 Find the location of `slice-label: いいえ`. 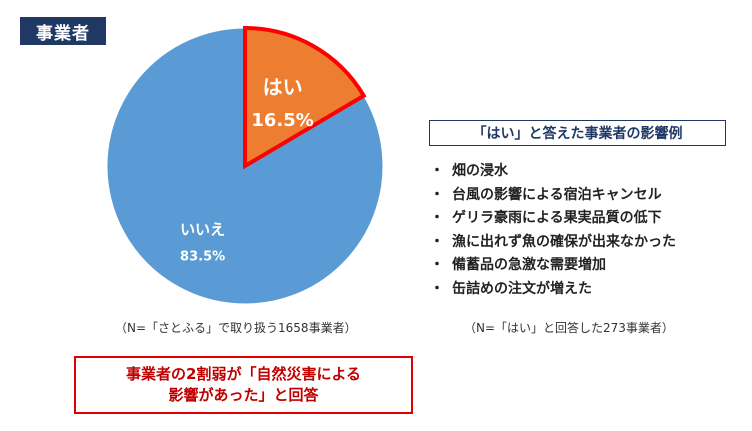

slice-label: いいえ is located at coordinates (202, 229).